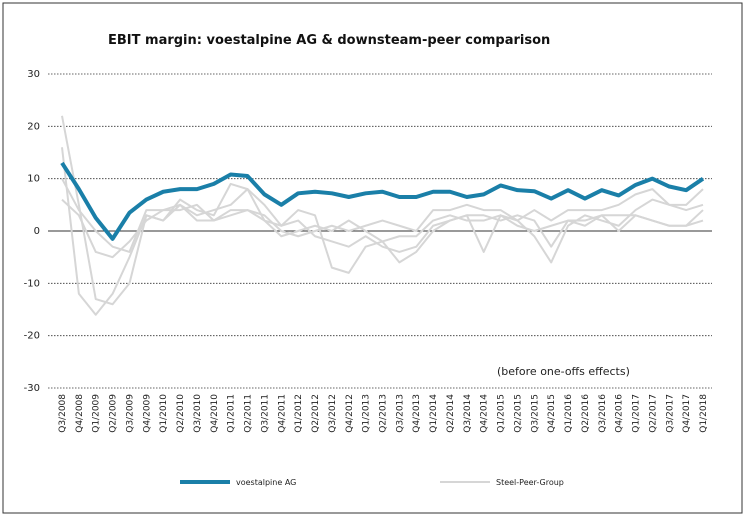 The height and width of the screenshot is (521, 747). What do you see at coordinates (535, 413) in the screenshot?
I see `x-tick-label: Q3/2015` at bounding box center [535, 413].